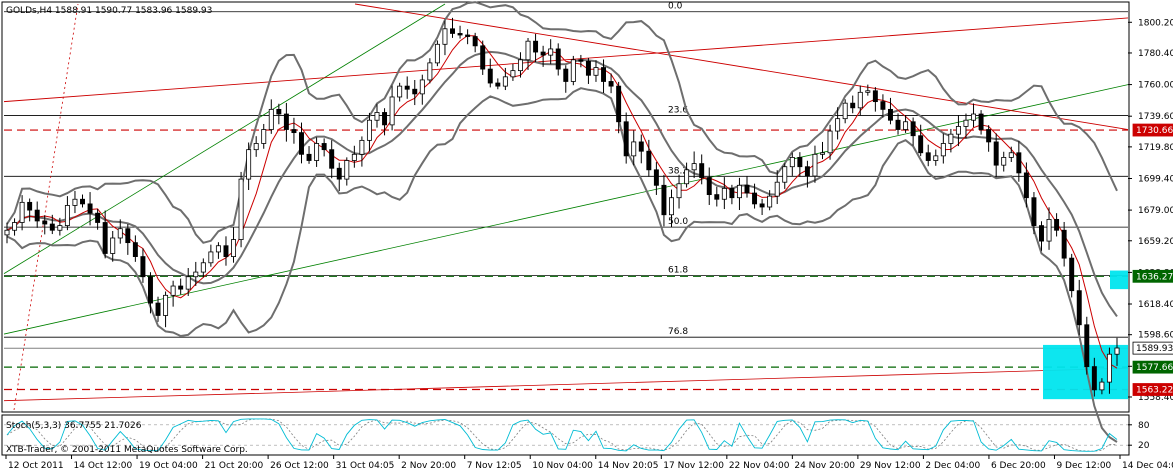 The image size is (1173, 472). I want to click on fib-label-5: 76.8, so click(678, 332).